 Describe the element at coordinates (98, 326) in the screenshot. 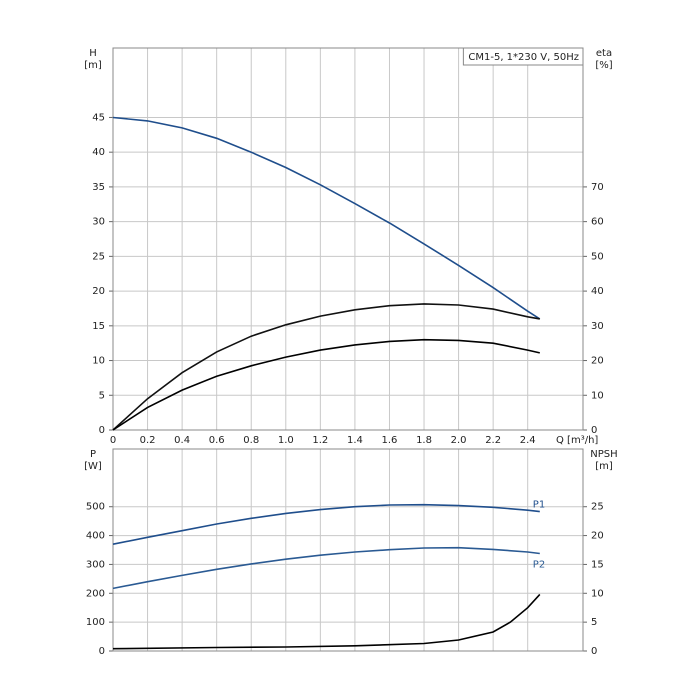

I see `y-tick-label: 15` at that location.